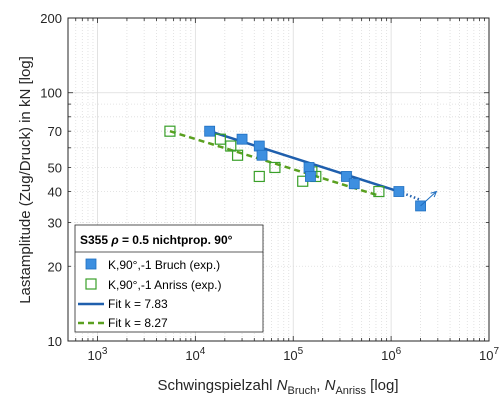  I want to click on y-tick-label: 100, so click(51, 93).